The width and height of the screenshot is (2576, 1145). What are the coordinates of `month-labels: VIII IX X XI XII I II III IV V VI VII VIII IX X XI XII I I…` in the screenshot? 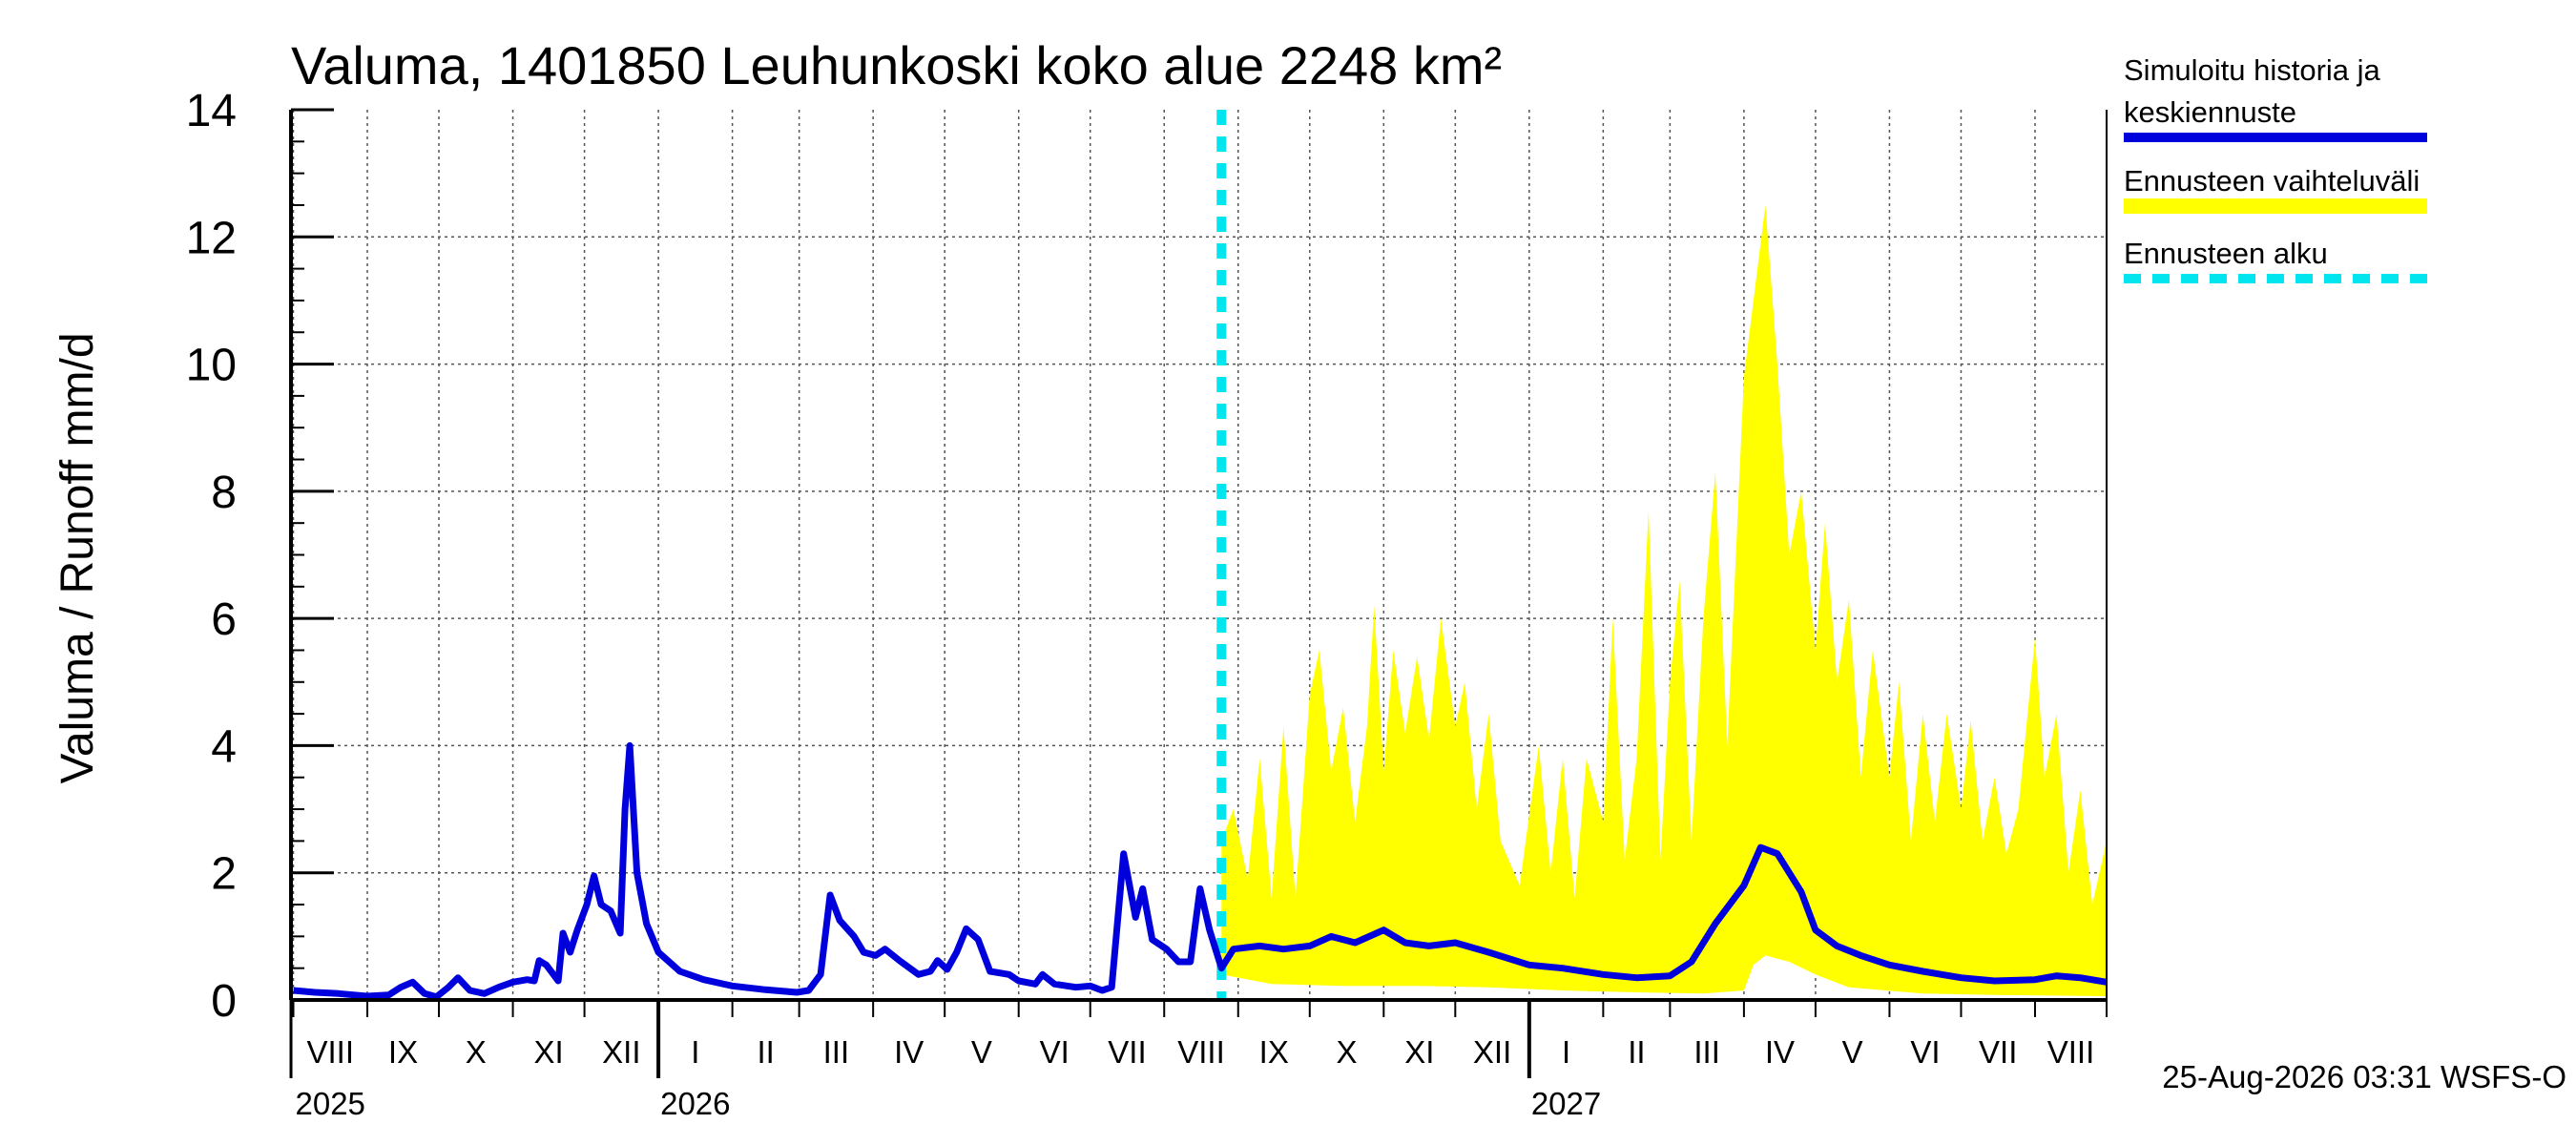 It's located at (1200, 1052).